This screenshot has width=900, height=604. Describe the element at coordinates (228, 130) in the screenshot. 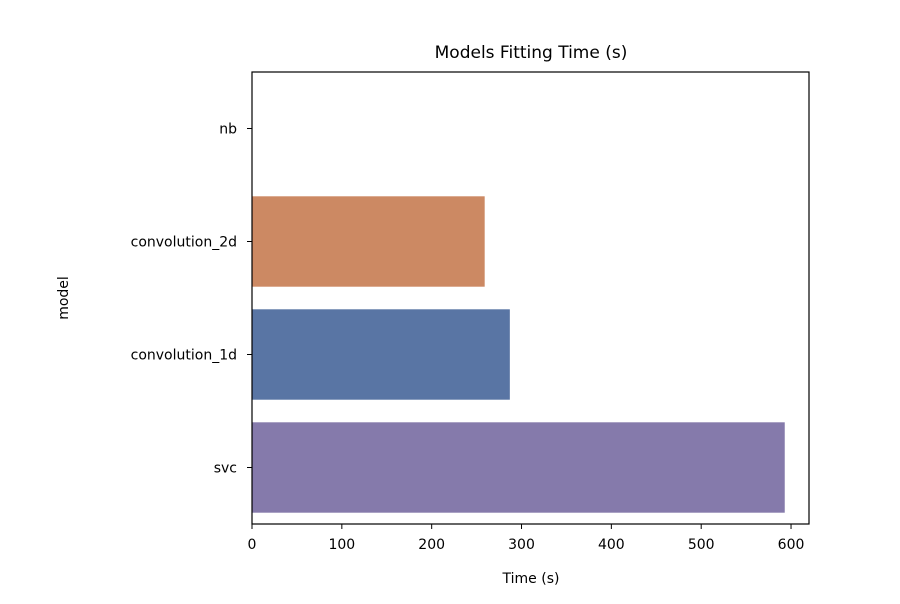

I see `y-tick-label: nb` at that location.